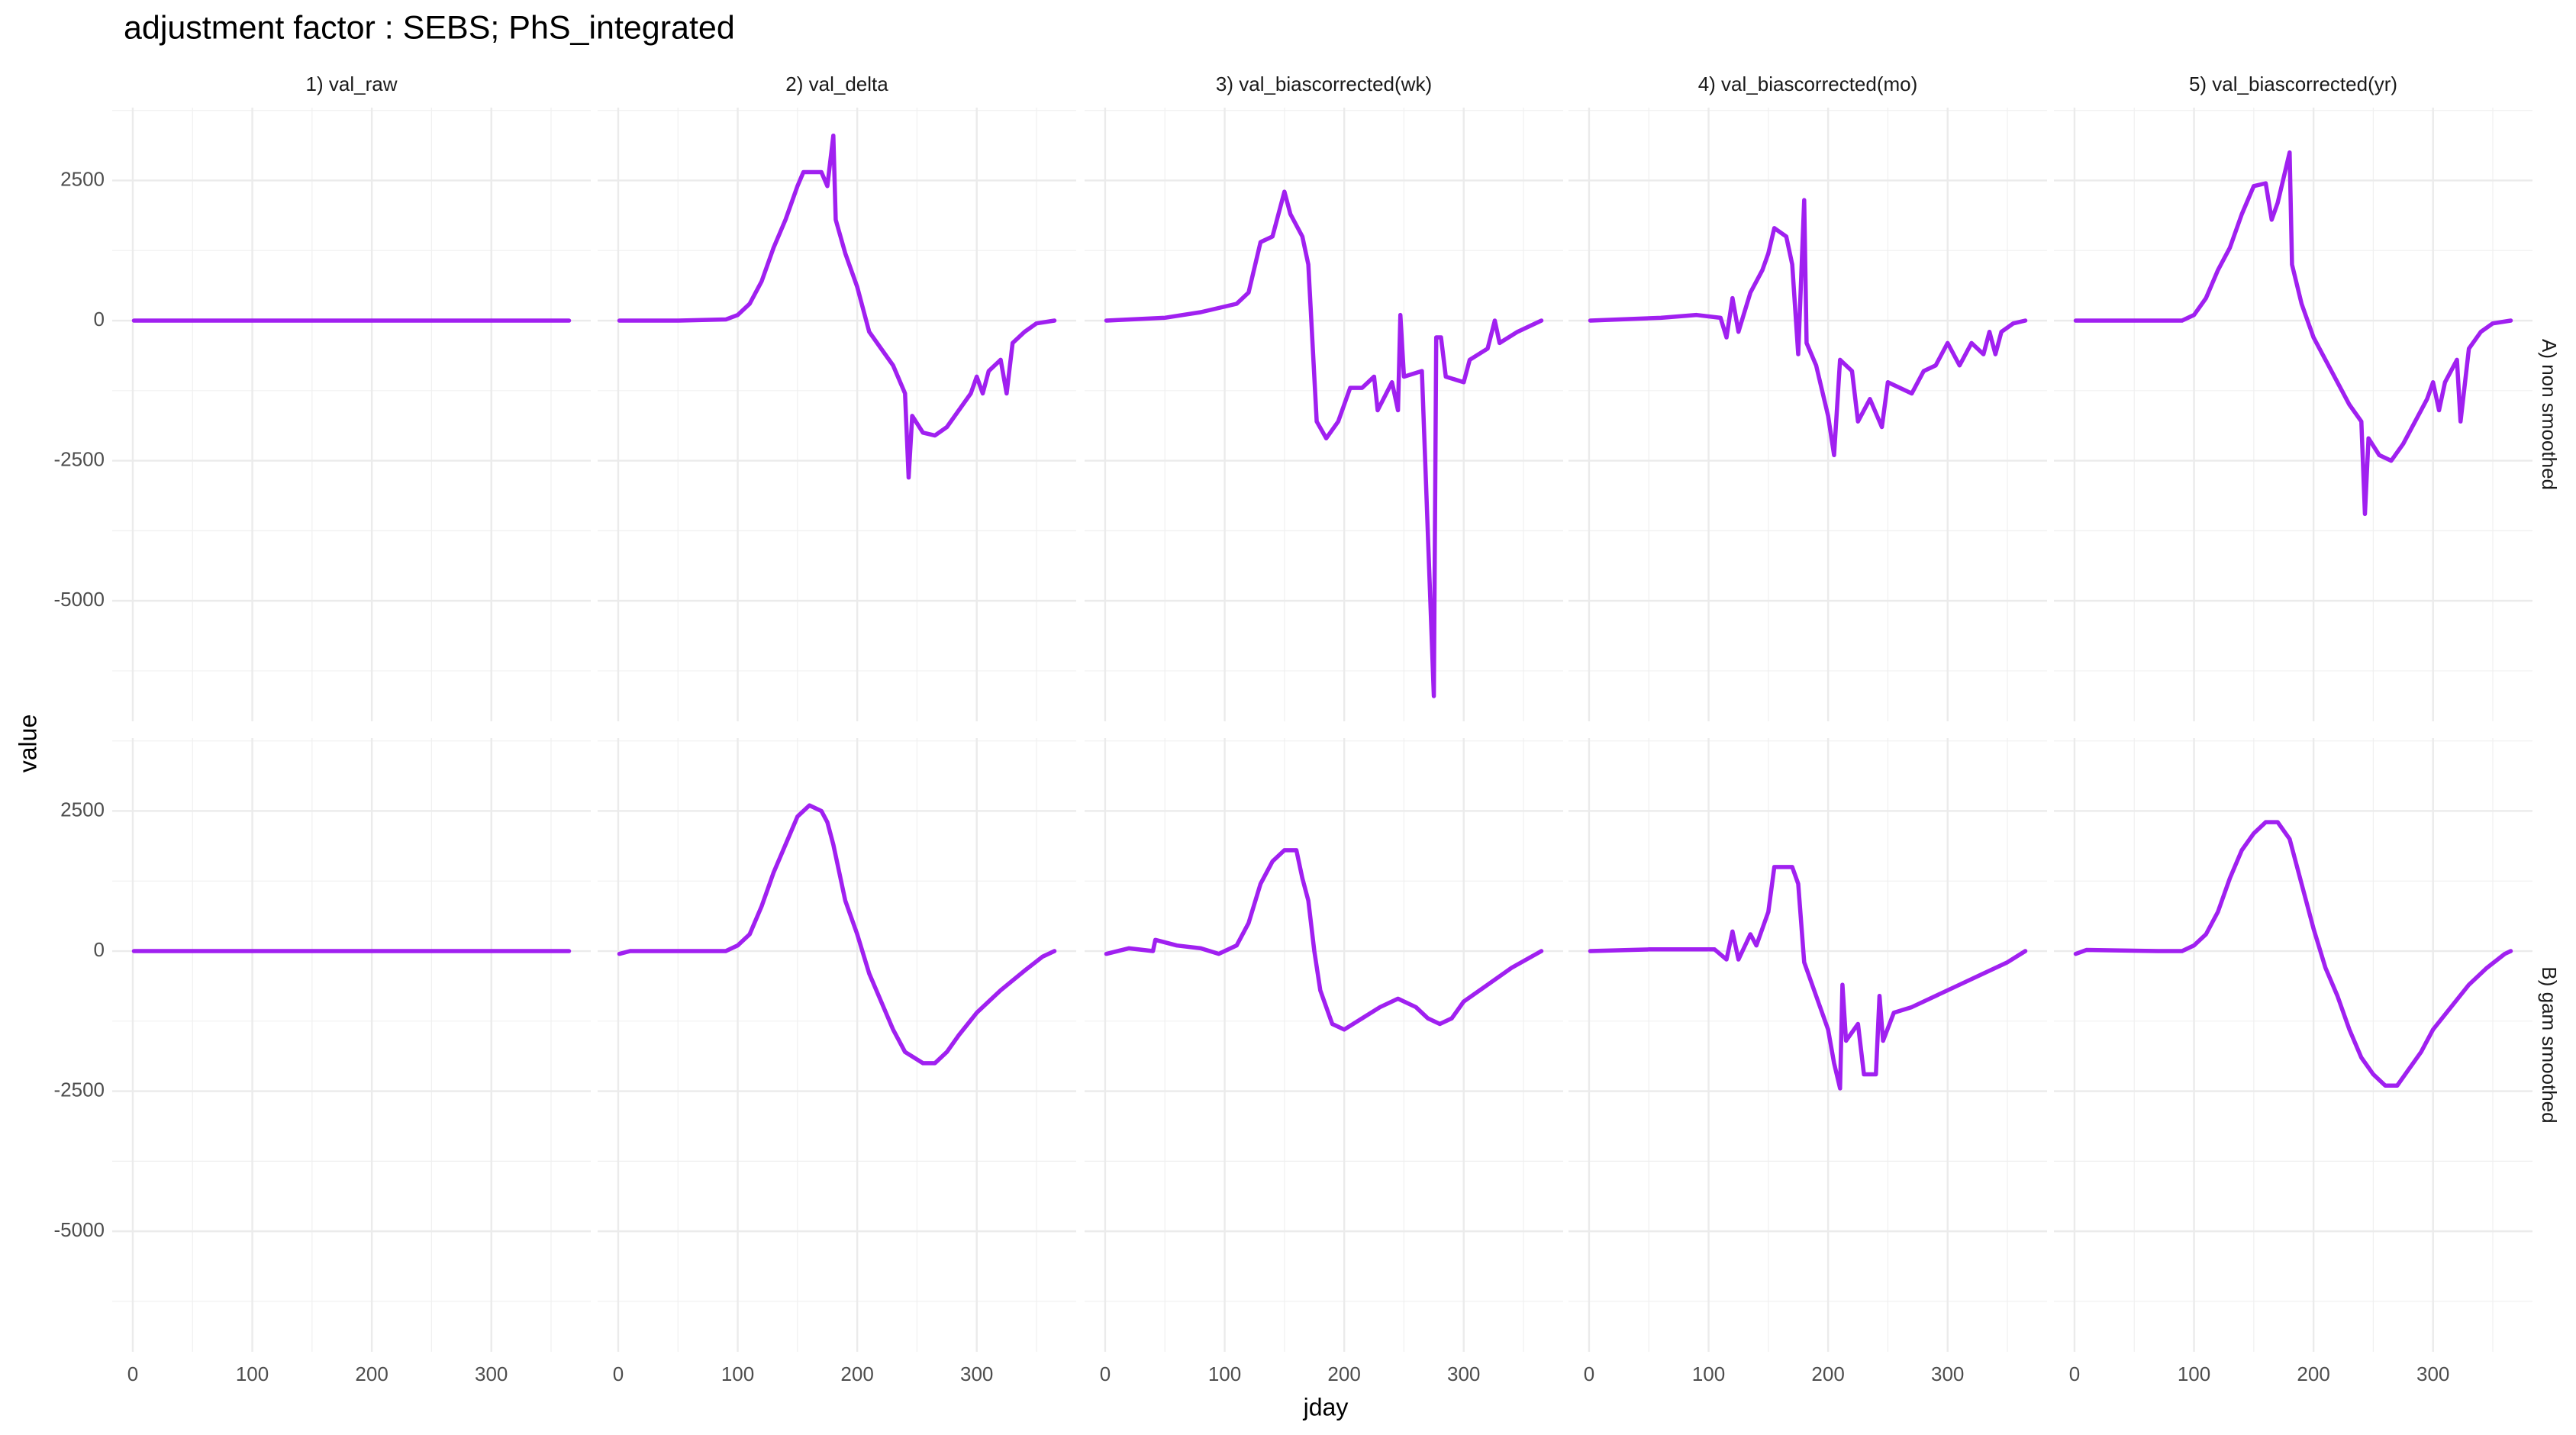 The width and height of the screenshot is (2576, 1435). I want to click on strip-label: 4) val_biascorrected(mo), so click(1808, 84).